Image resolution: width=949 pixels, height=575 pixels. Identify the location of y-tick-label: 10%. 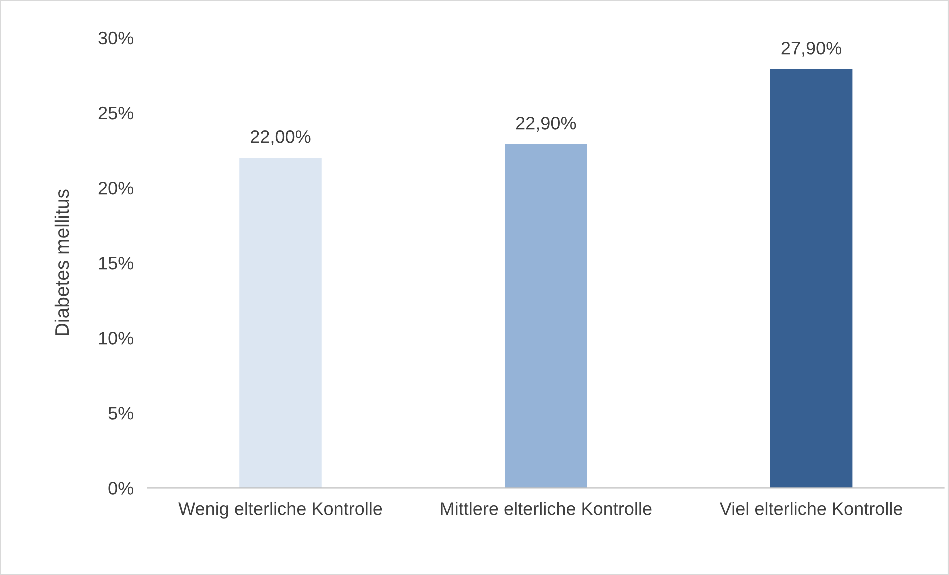
(116, 338).